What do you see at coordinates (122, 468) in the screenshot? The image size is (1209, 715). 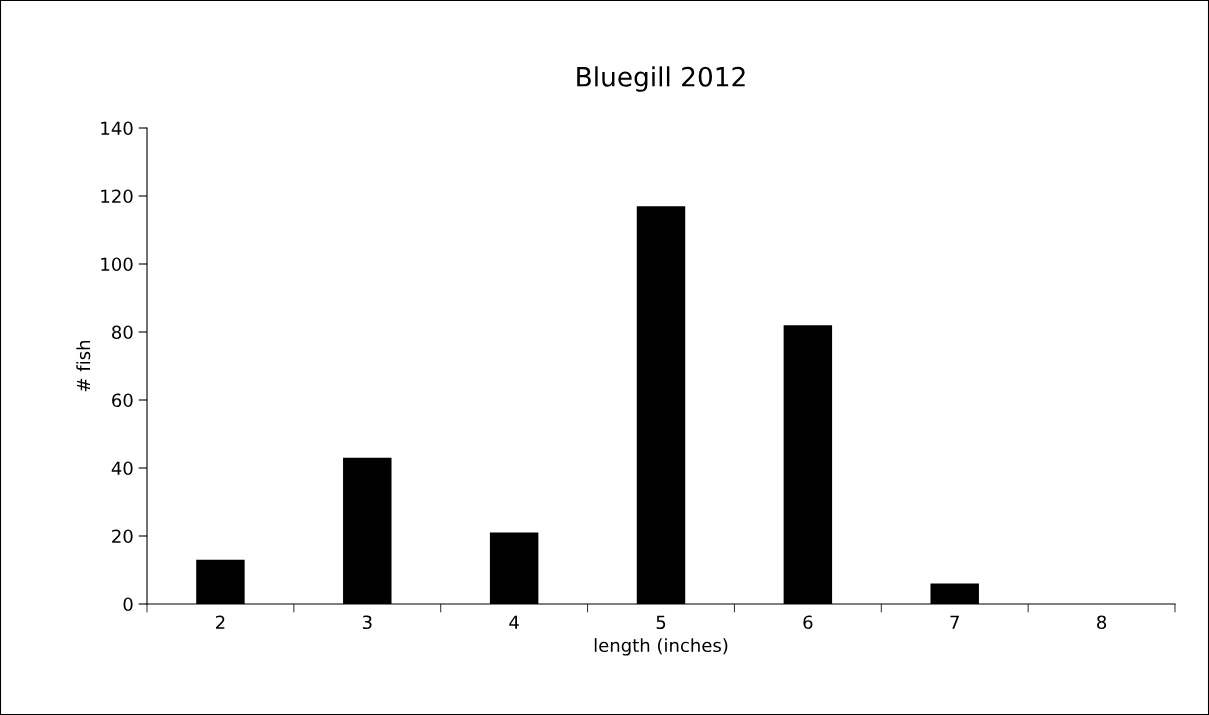 I see `y-tick-label: 40` at bounding box center [122, 468].